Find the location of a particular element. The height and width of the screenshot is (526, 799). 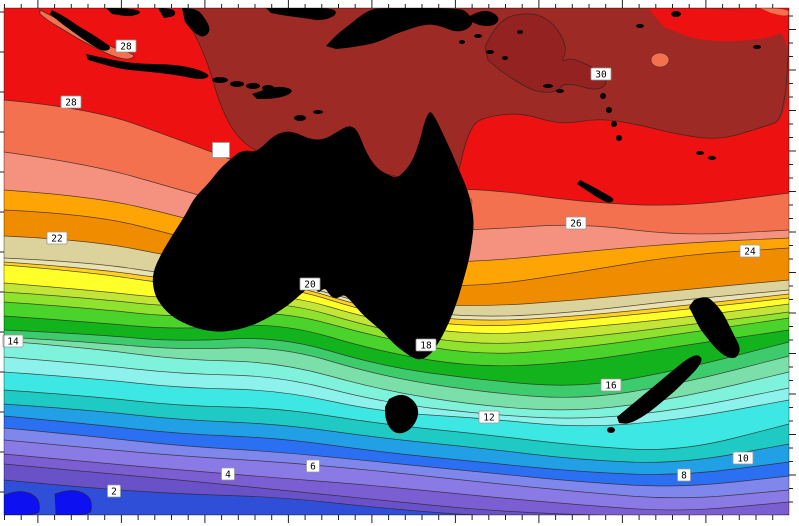

contour-label: 14 is located at coordinates (13, 341).